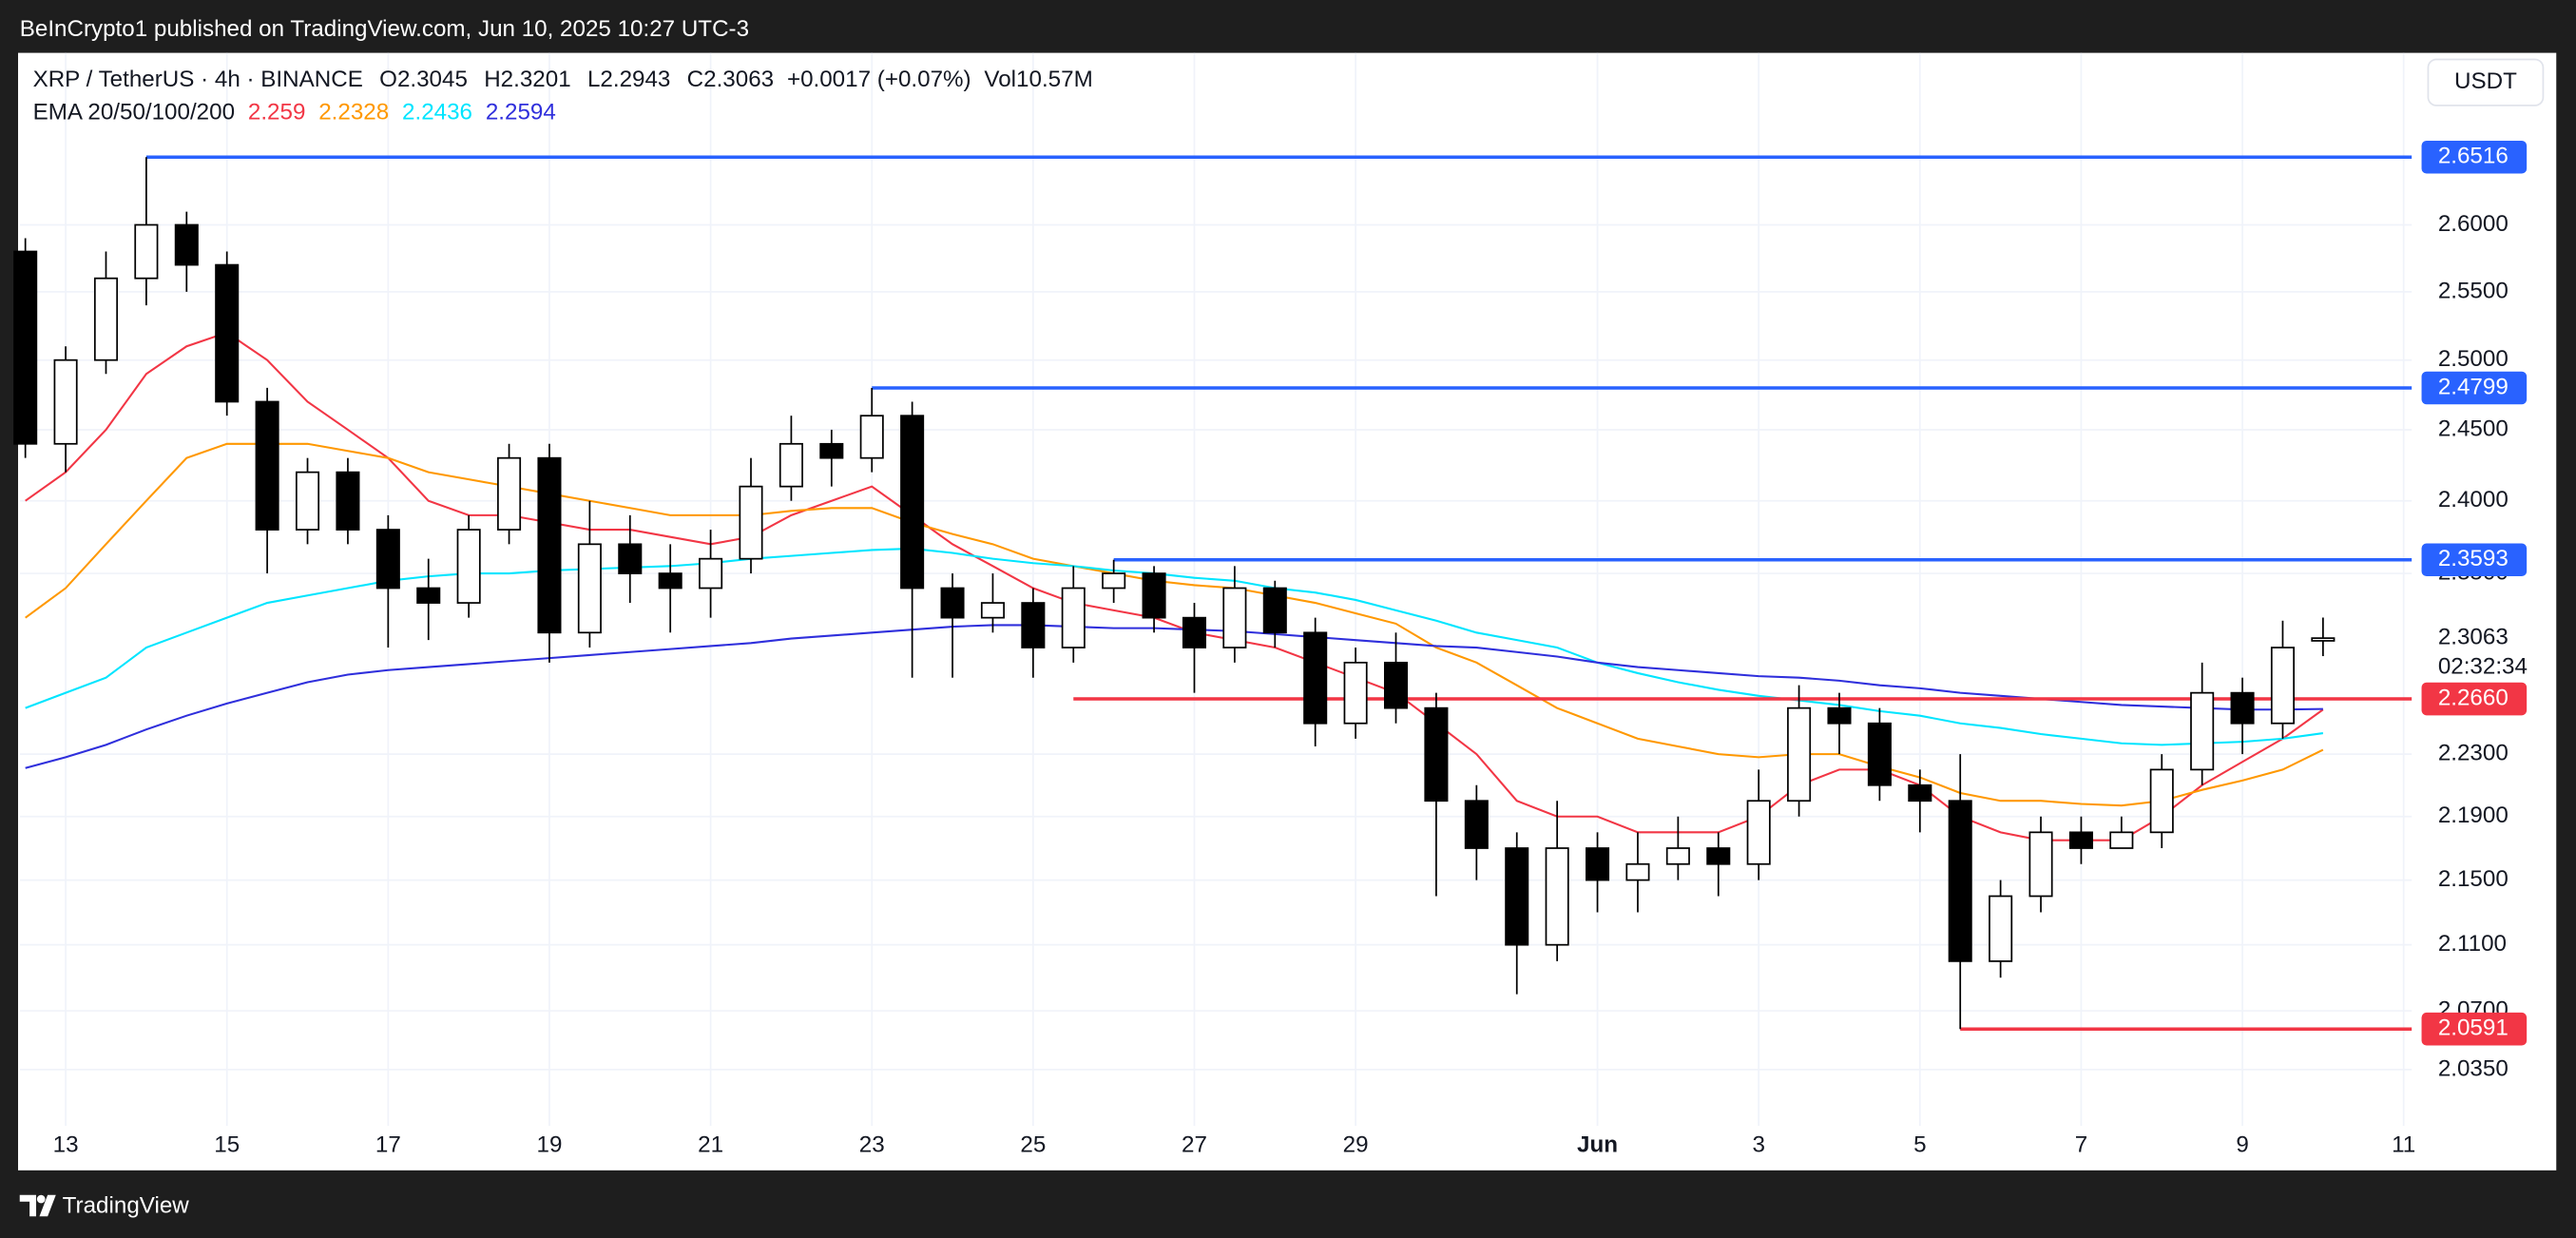  Describe the element at coordinates (2473, 637) in the screenshot. I see `current-price: 2.3063` at that location.